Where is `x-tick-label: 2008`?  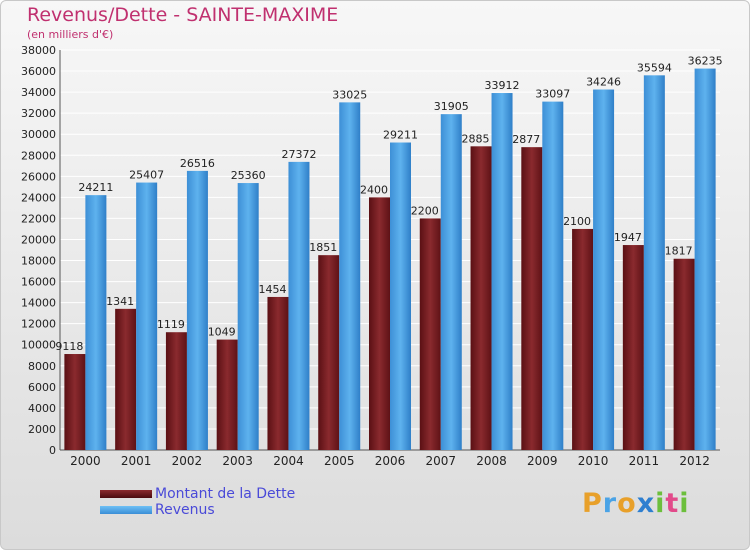 x-tick-label: 2008 is located at coordinates (491, 461).